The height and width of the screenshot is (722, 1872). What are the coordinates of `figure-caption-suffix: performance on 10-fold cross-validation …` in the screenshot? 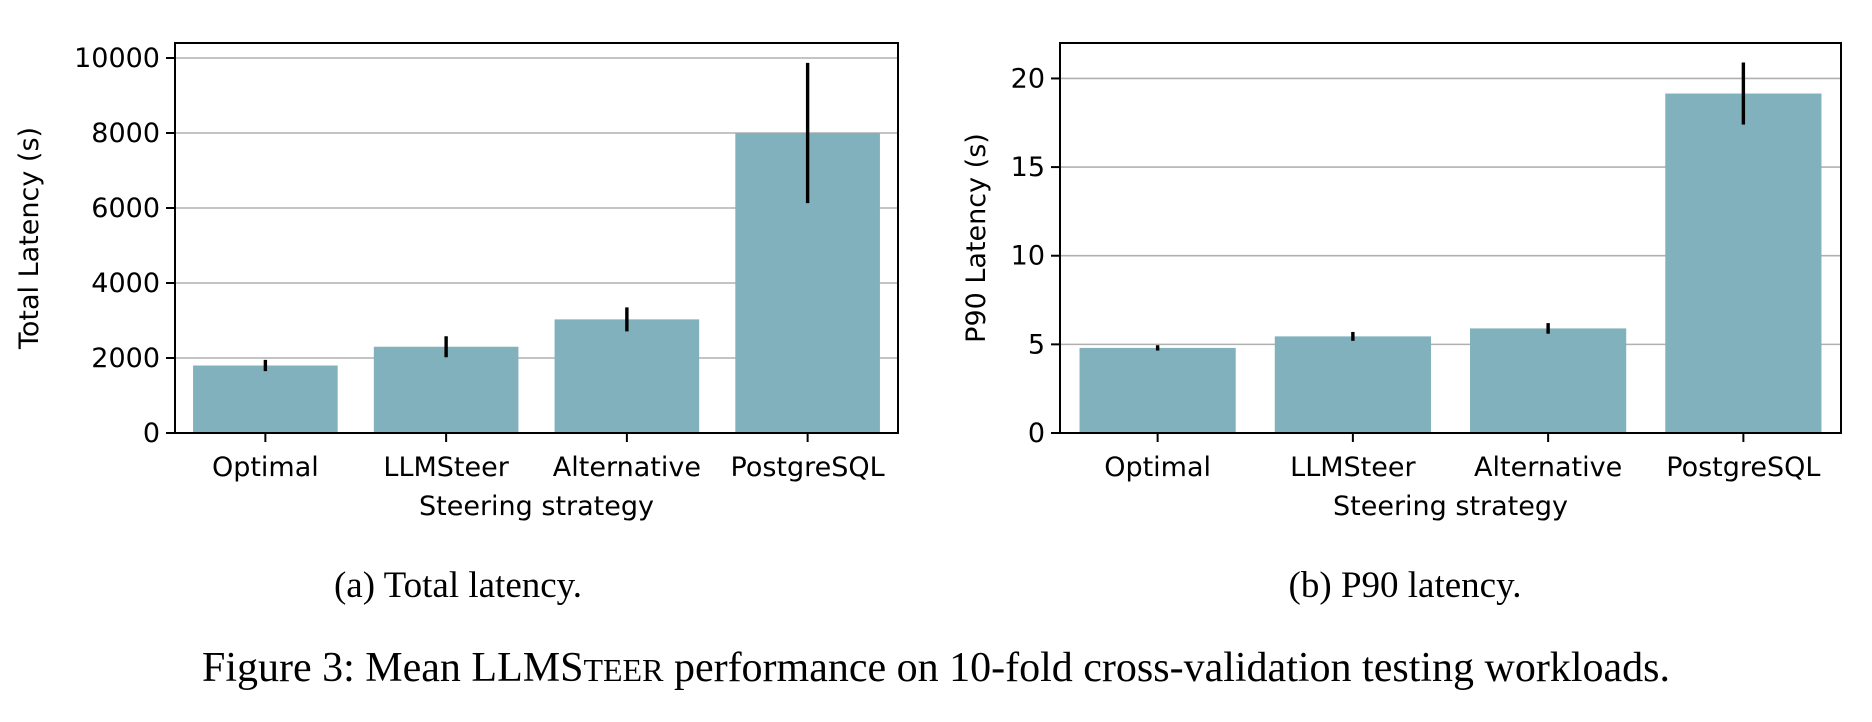 It's located at (1166, 668).